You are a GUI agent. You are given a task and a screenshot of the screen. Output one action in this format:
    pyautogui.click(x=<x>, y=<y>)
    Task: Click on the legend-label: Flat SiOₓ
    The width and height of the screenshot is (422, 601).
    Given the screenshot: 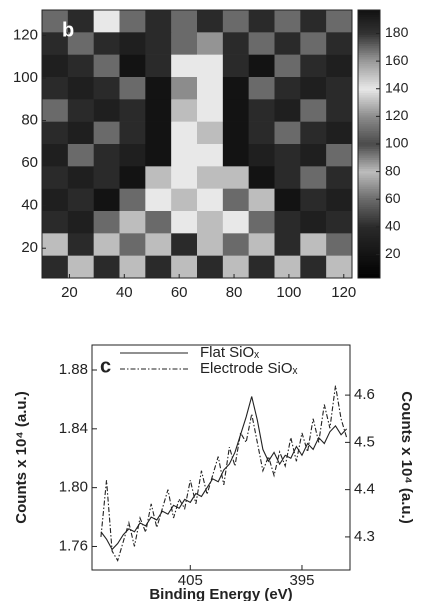 What is the action you would take?
    pyautogui.click(x=229, y=352)
    